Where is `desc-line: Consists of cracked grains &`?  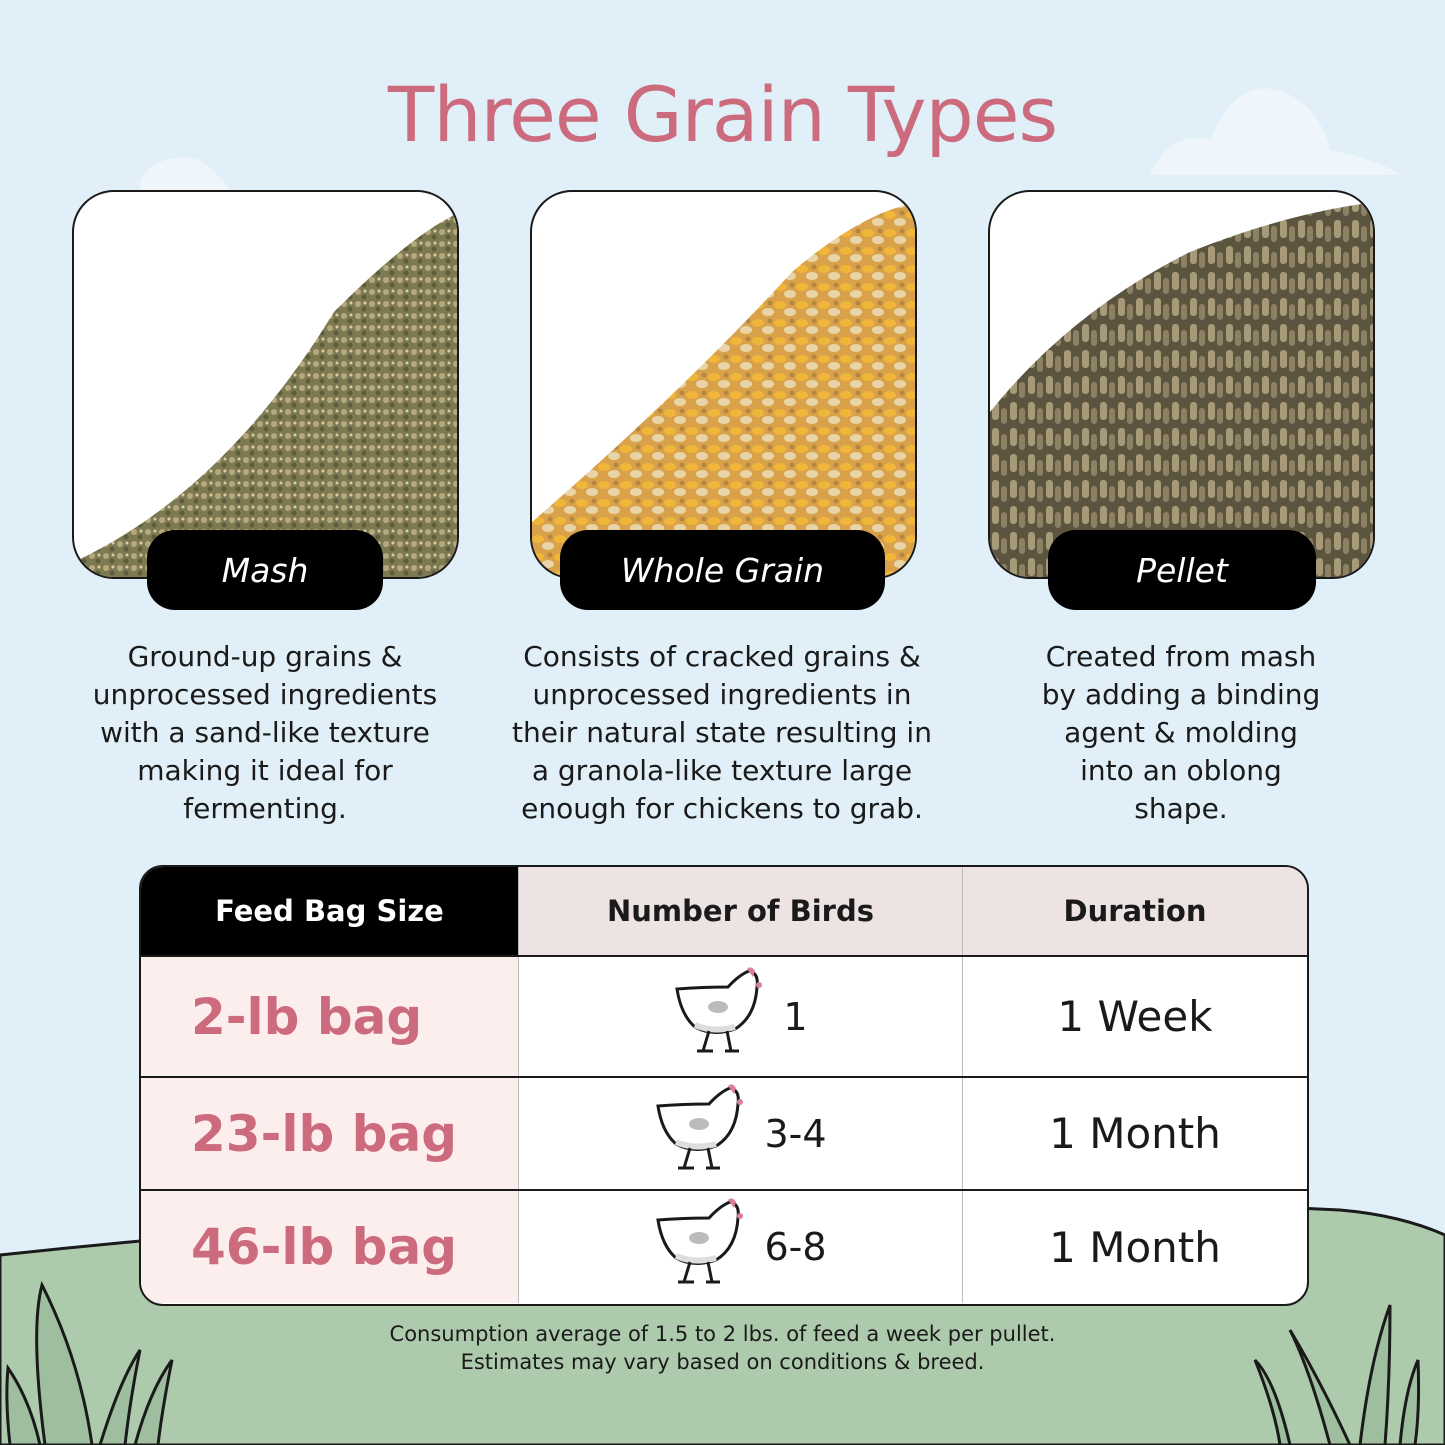 desc-line: Consists of cracked grains & is located at coordinates (722, 656).